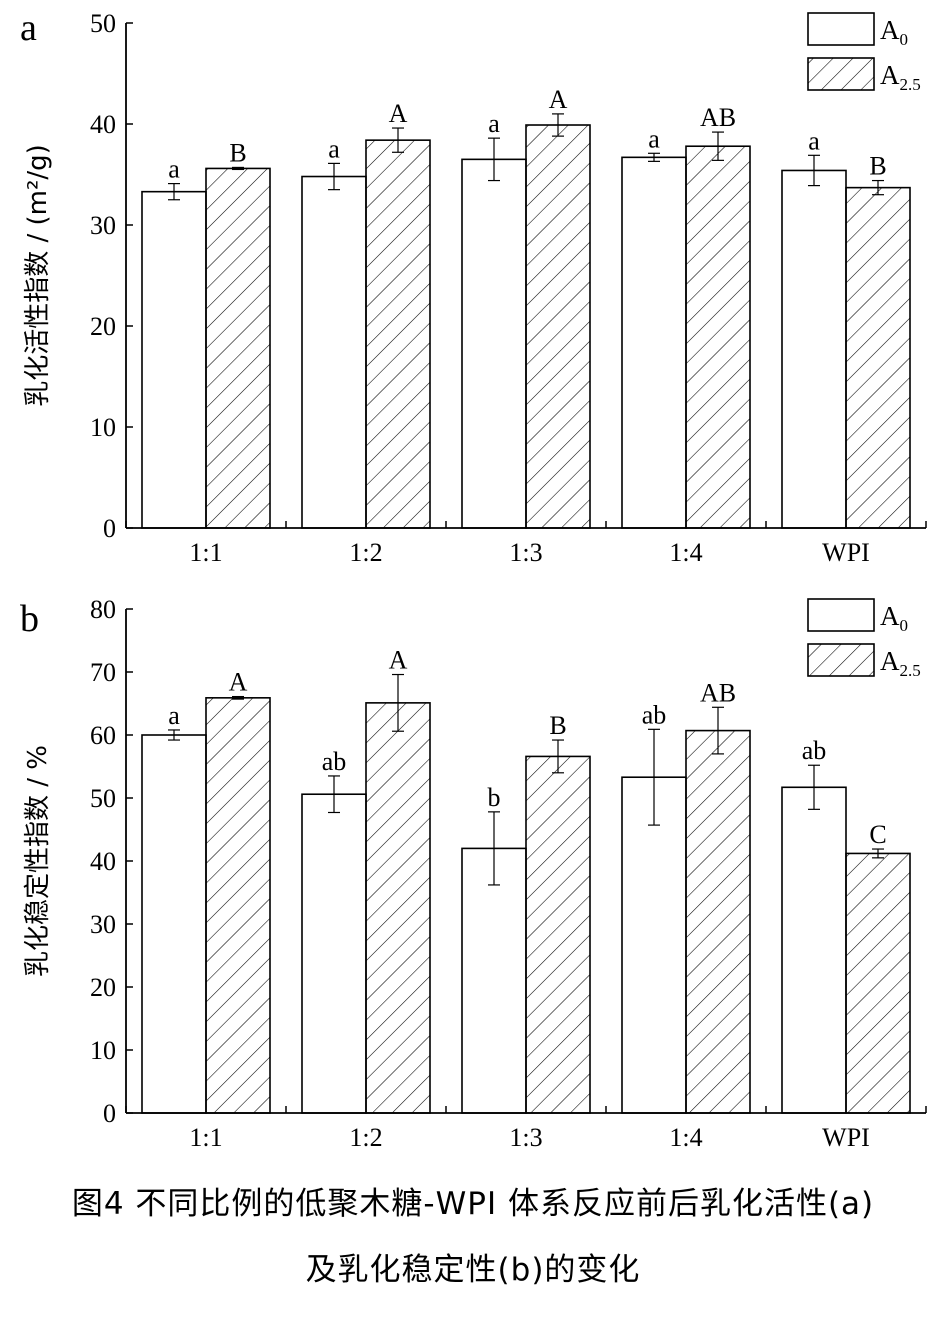 This screenshot has width=946, height=1328. Describe the element at coordinates (38, 861) in the screenshot. I see `y-axis-title: 乳化稳定性指数 / %` at that location.